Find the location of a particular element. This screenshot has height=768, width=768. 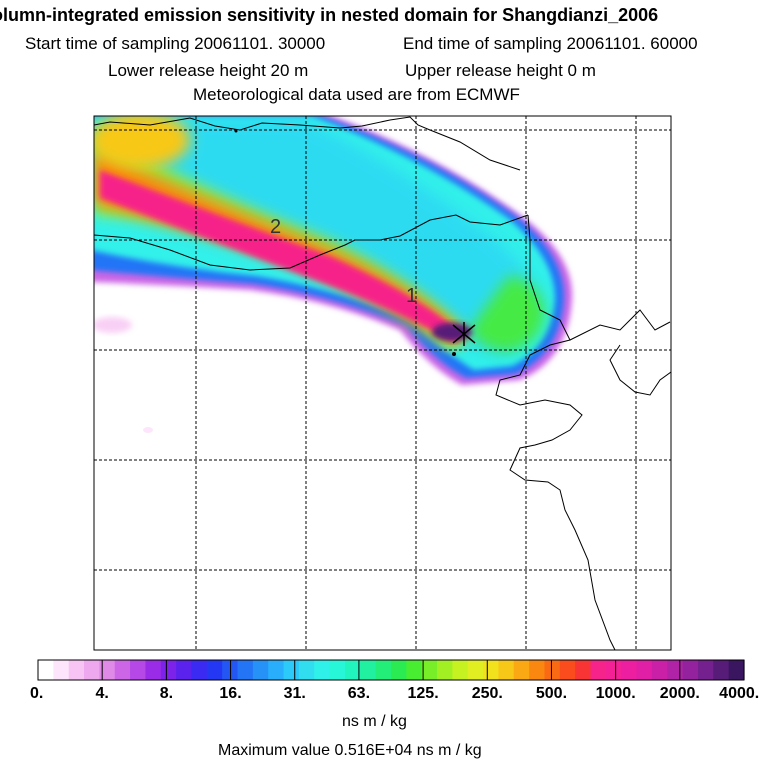

colorbar-tick-label: 125. is located at coordinates (423, 693).